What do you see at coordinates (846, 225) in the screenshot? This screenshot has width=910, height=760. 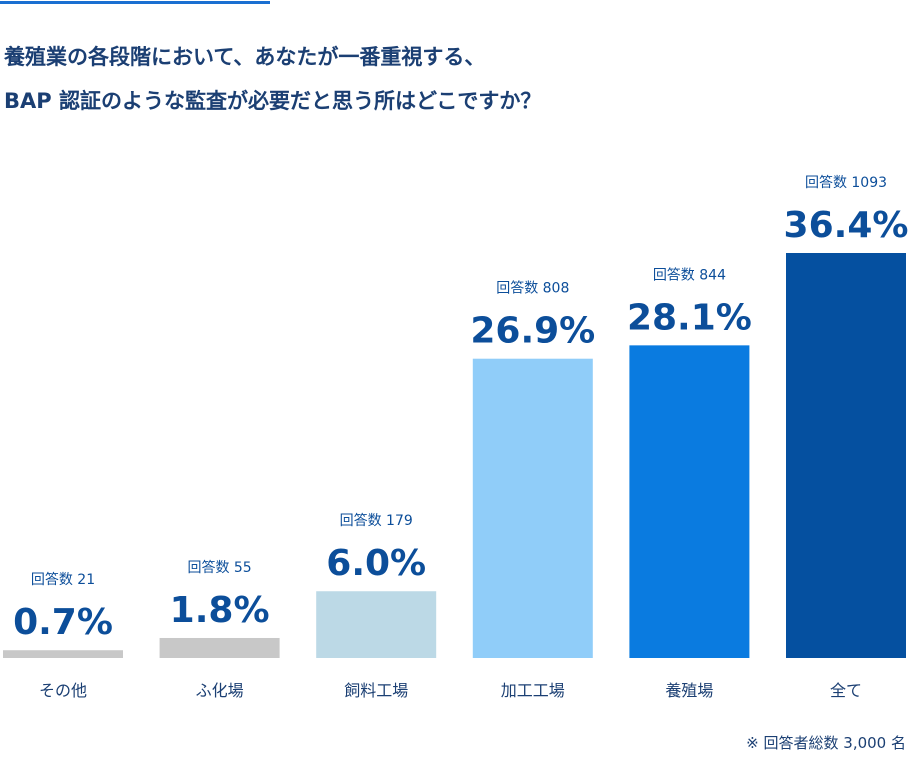 I see `value-label: 36.4%` at bounding box center [846, 225].